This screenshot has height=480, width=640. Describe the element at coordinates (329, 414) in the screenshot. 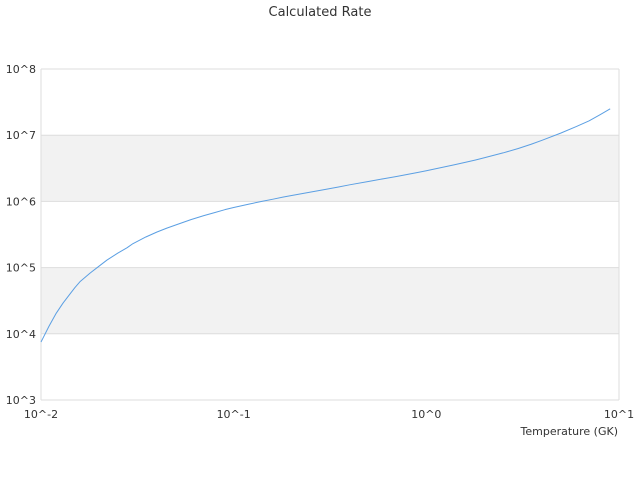

I see `x-tick-labels: 10^-2 10^-1 10^0 10^1` at that location.